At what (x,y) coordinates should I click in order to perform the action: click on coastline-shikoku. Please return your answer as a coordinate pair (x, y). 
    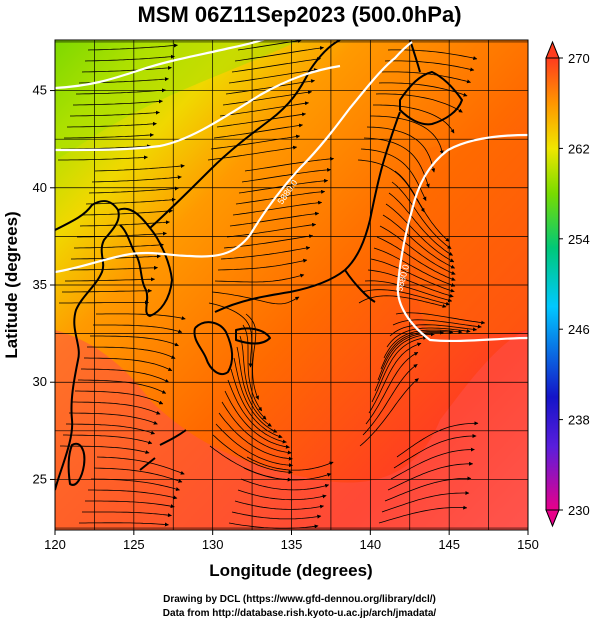
    Looking at the image, I should click on (253, 336).